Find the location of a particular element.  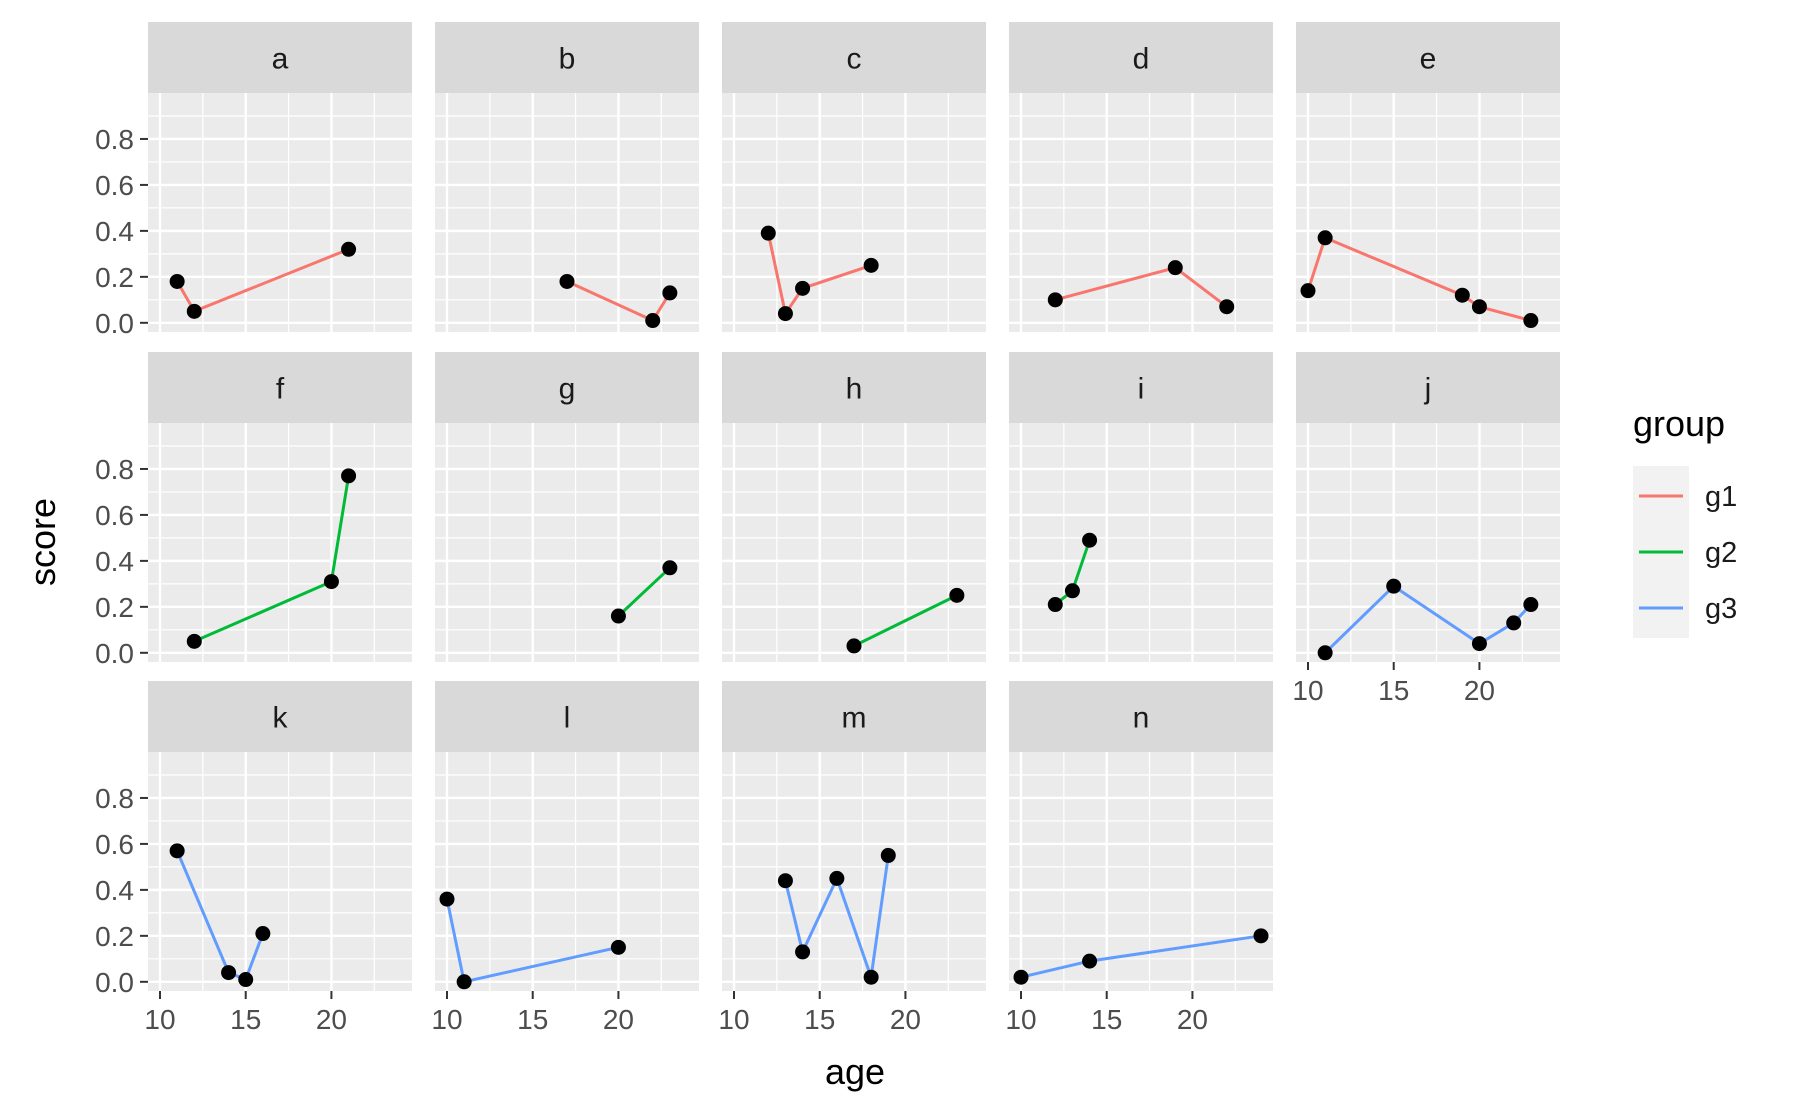

data-point-h is located at coordinates (854, 646).